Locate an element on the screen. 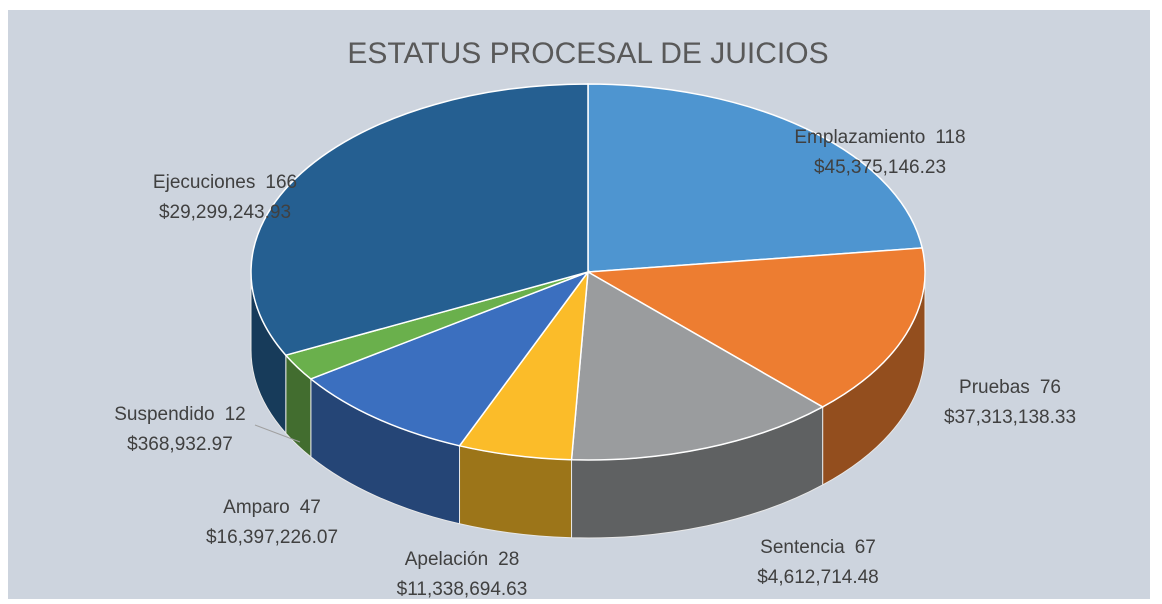 The image size is (1162, 604). category-label: Amparo is located at coordinates (256, 507).